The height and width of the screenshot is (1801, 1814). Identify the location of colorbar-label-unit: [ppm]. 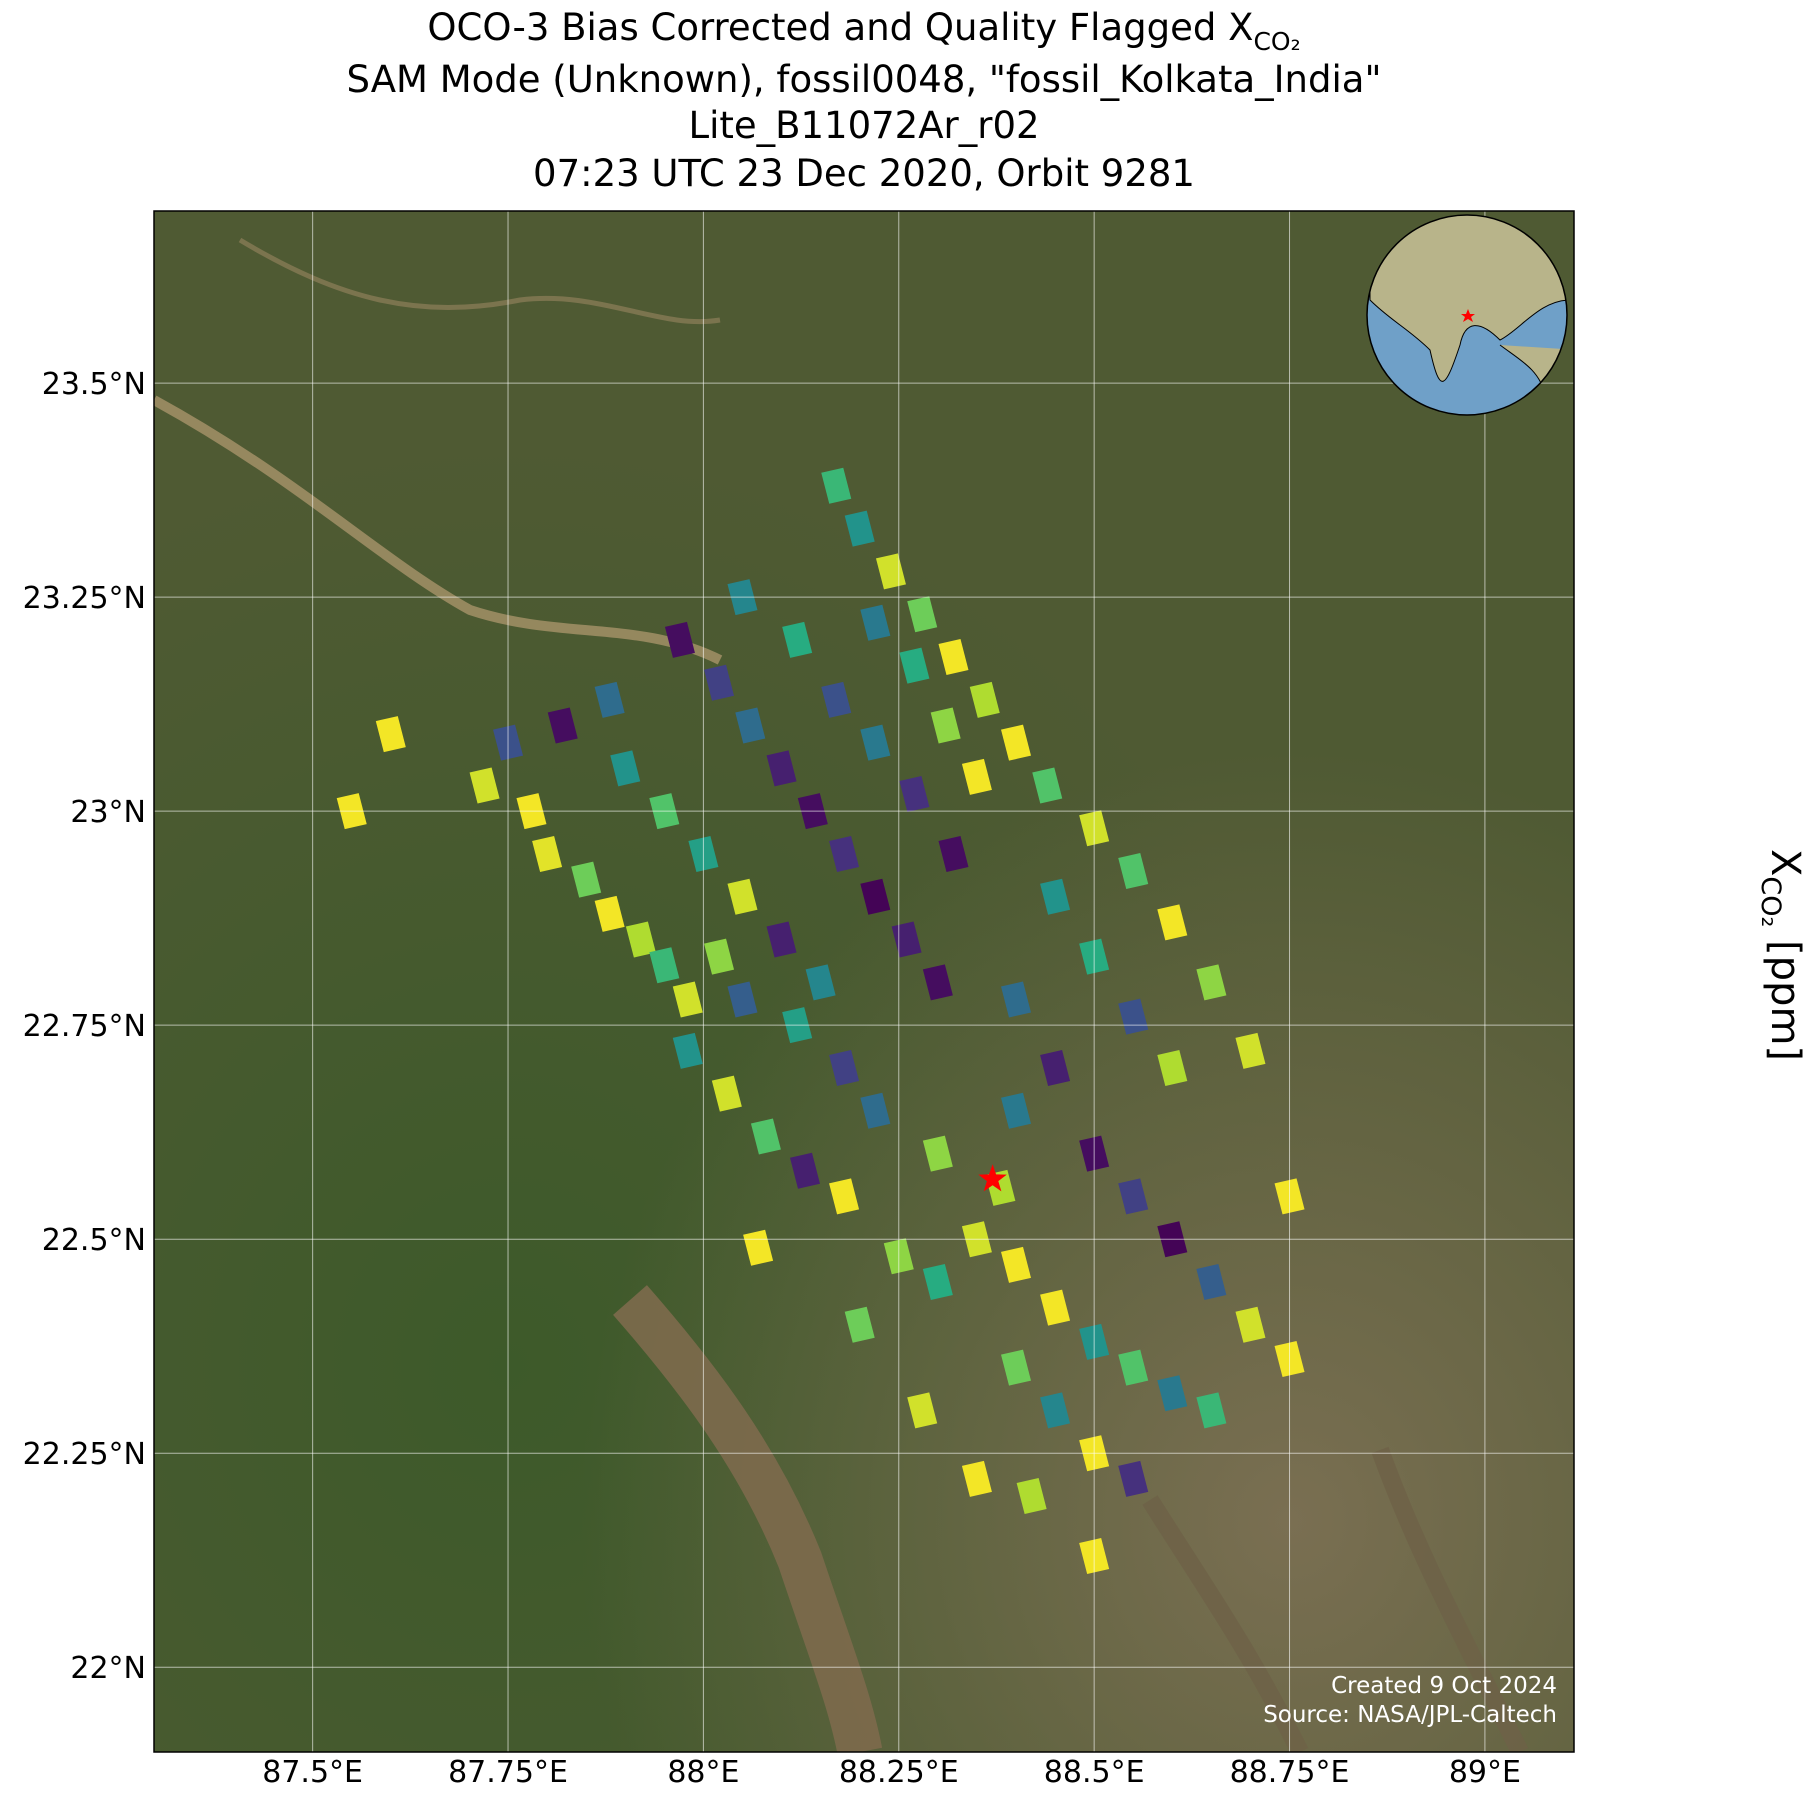
(1785, 994).